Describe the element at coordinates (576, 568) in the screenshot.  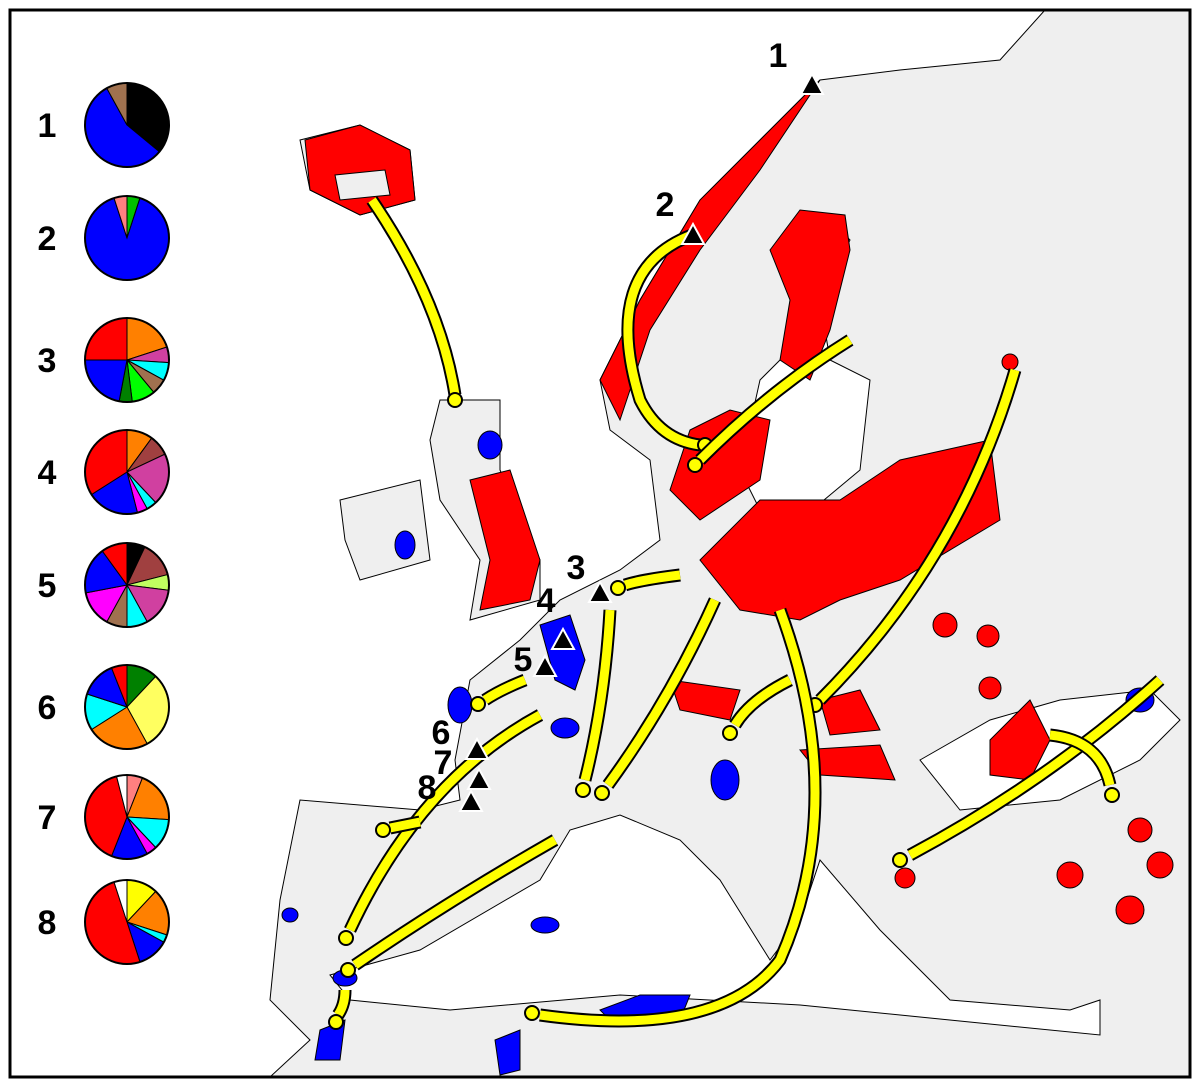
I see `site-label: 3` at that location.